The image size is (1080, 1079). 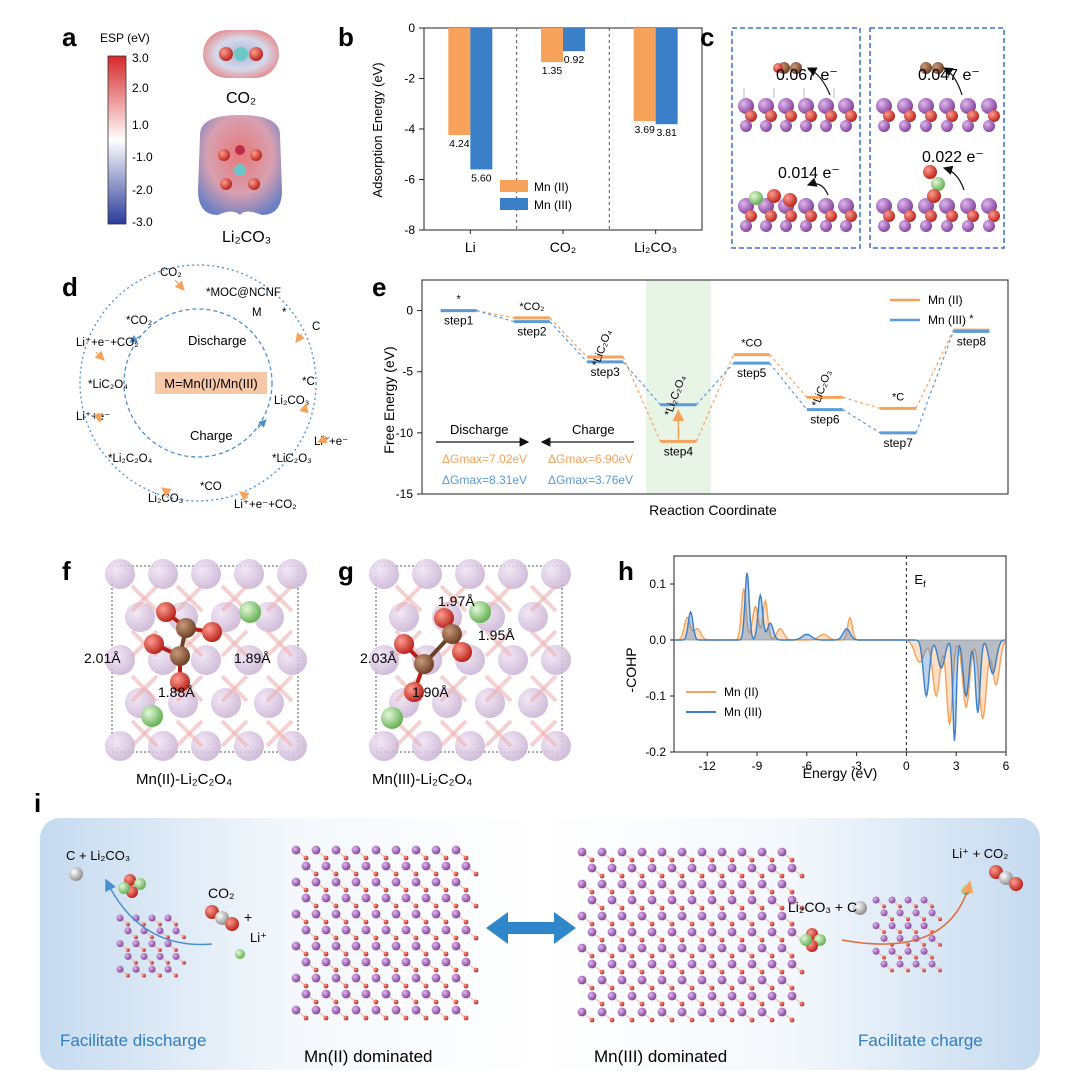 I want to click on d-label: *C, so click(x=308, y=382).